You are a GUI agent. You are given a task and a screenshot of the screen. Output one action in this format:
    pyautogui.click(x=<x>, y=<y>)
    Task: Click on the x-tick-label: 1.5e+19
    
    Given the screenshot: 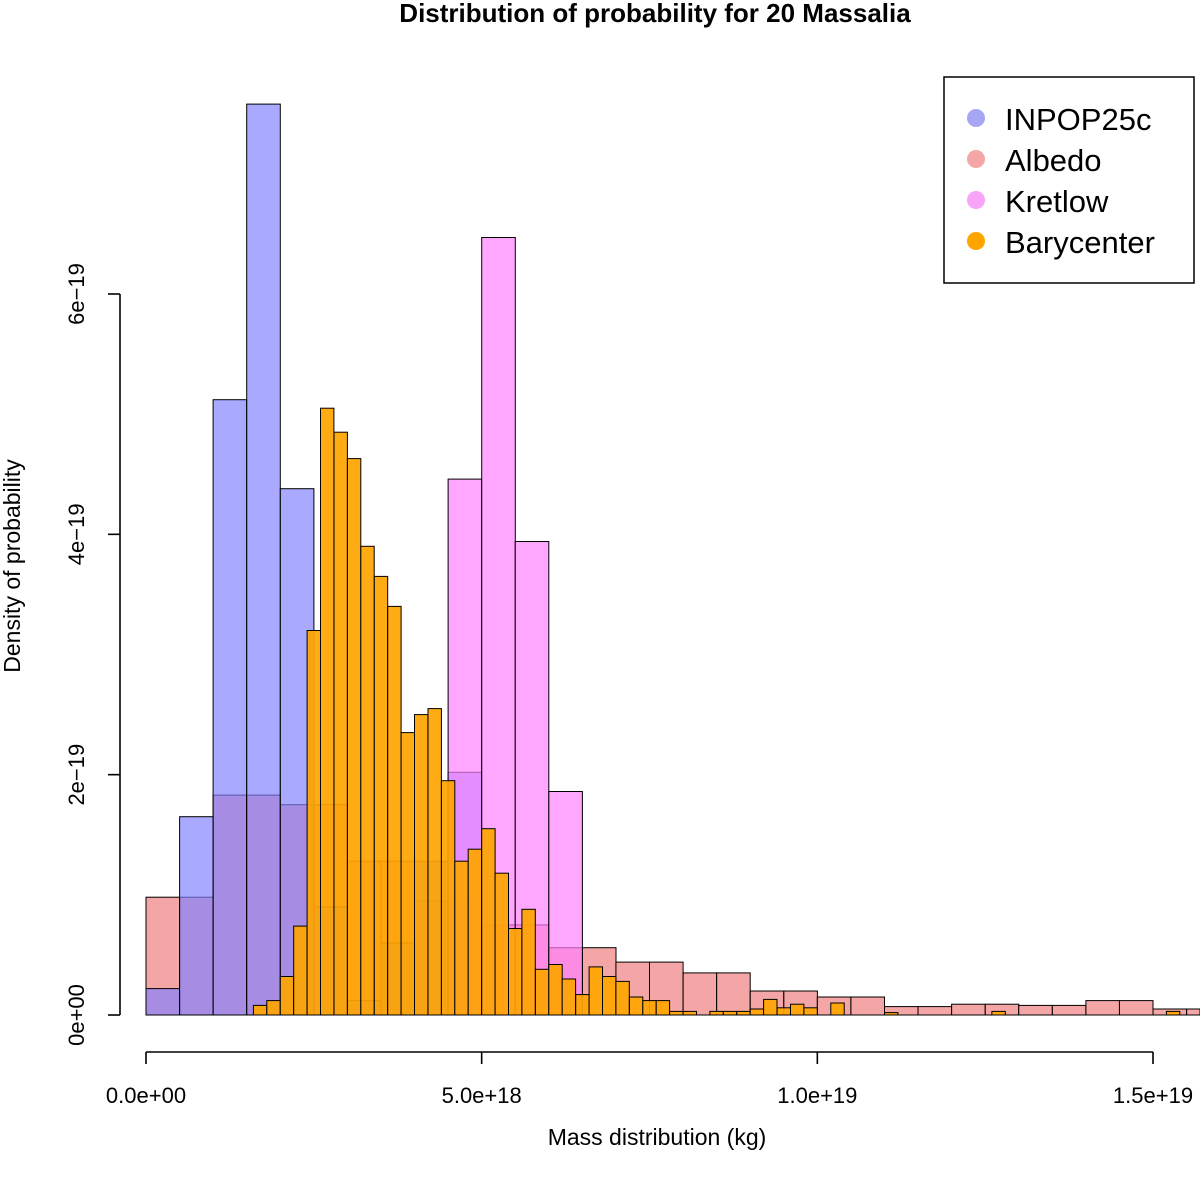 What is the action you would take?
    pyautogui.click(x=1153, y=1095)
    